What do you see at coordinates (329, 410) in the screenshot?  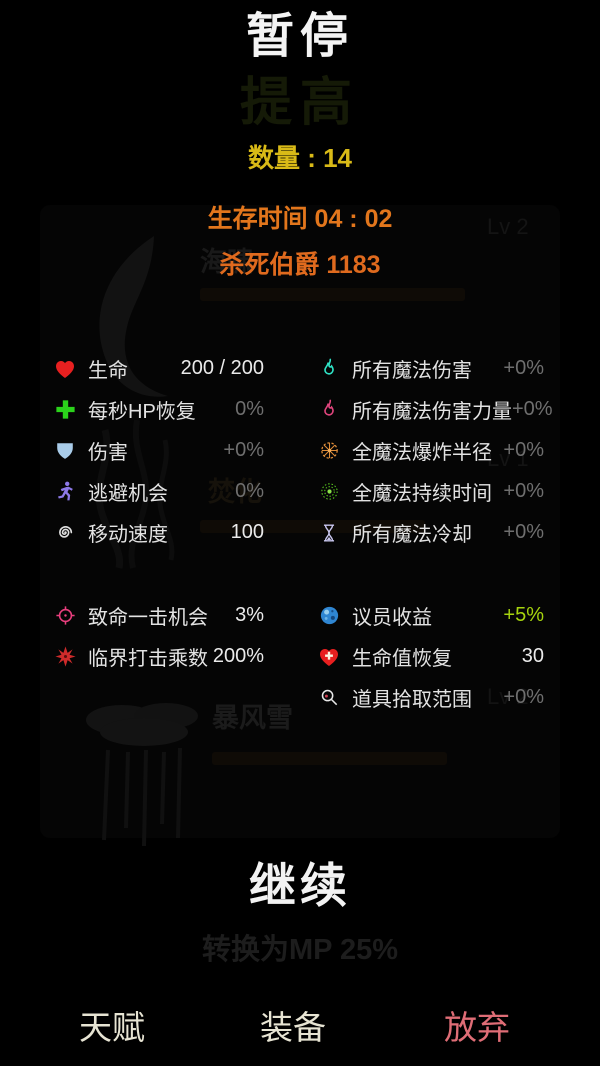 I see `flame-pink-icon` at bounding box center [329, 410].